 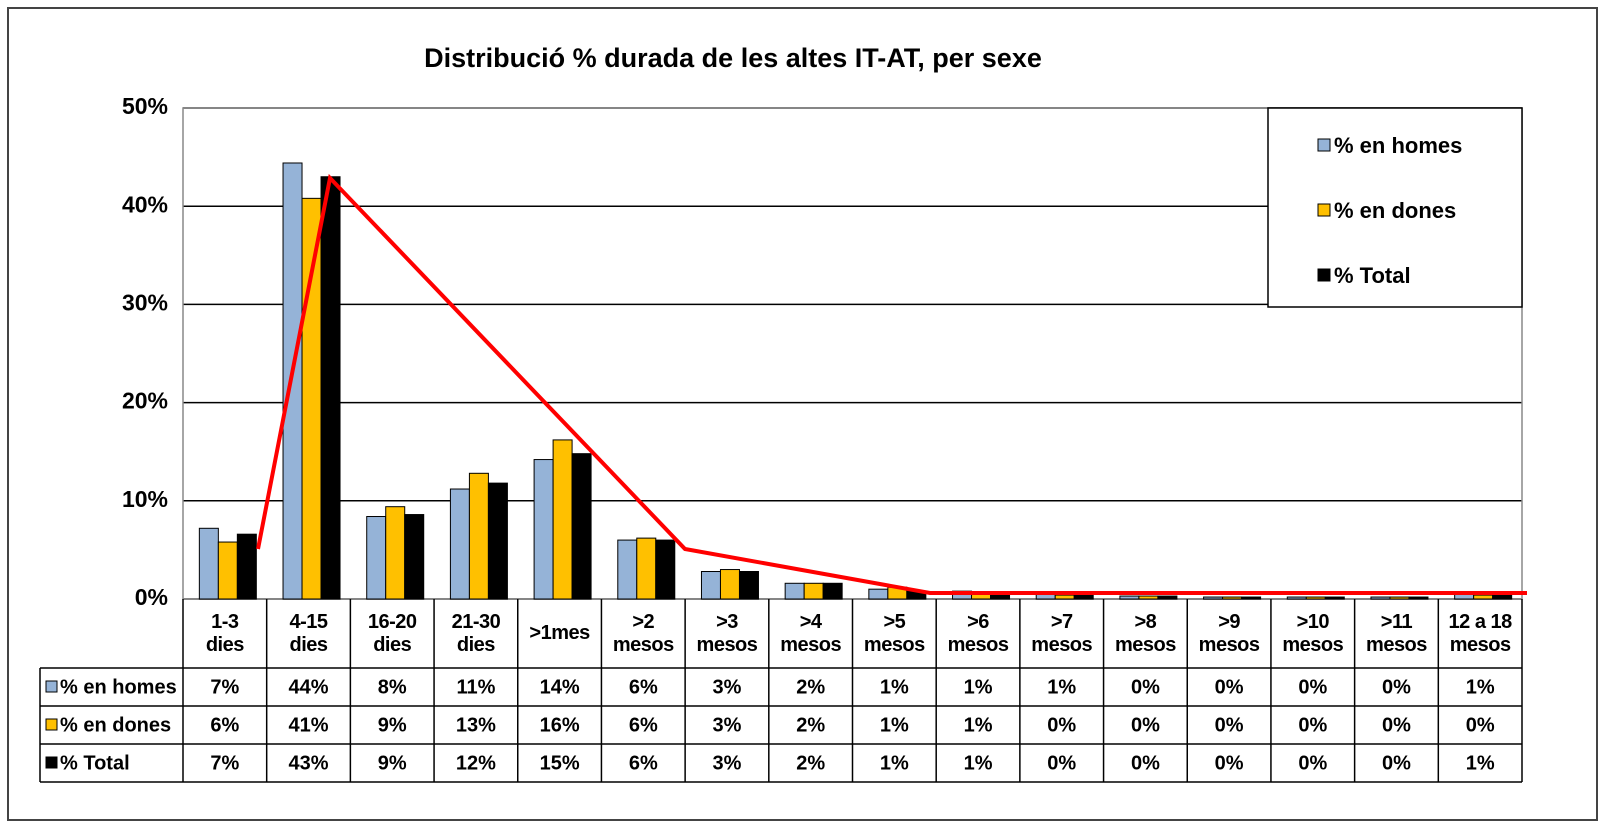 What do you see at coordinates (145, 302) in the screenshot?
I see `y-tick-label: 30%` at bounding box center [145, 302].